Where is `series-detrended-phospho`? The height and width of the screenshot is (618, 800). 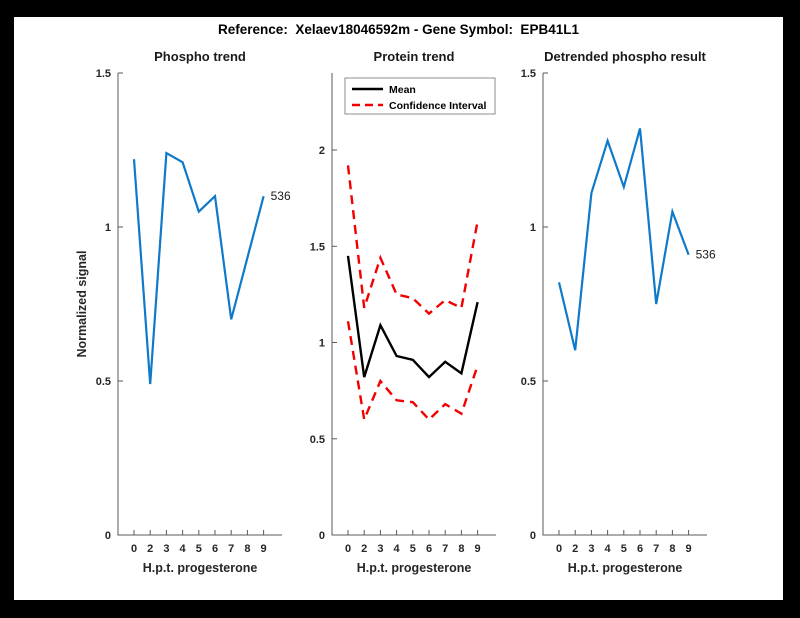
series-detrended-phospho is located at coordinates (623, 239).